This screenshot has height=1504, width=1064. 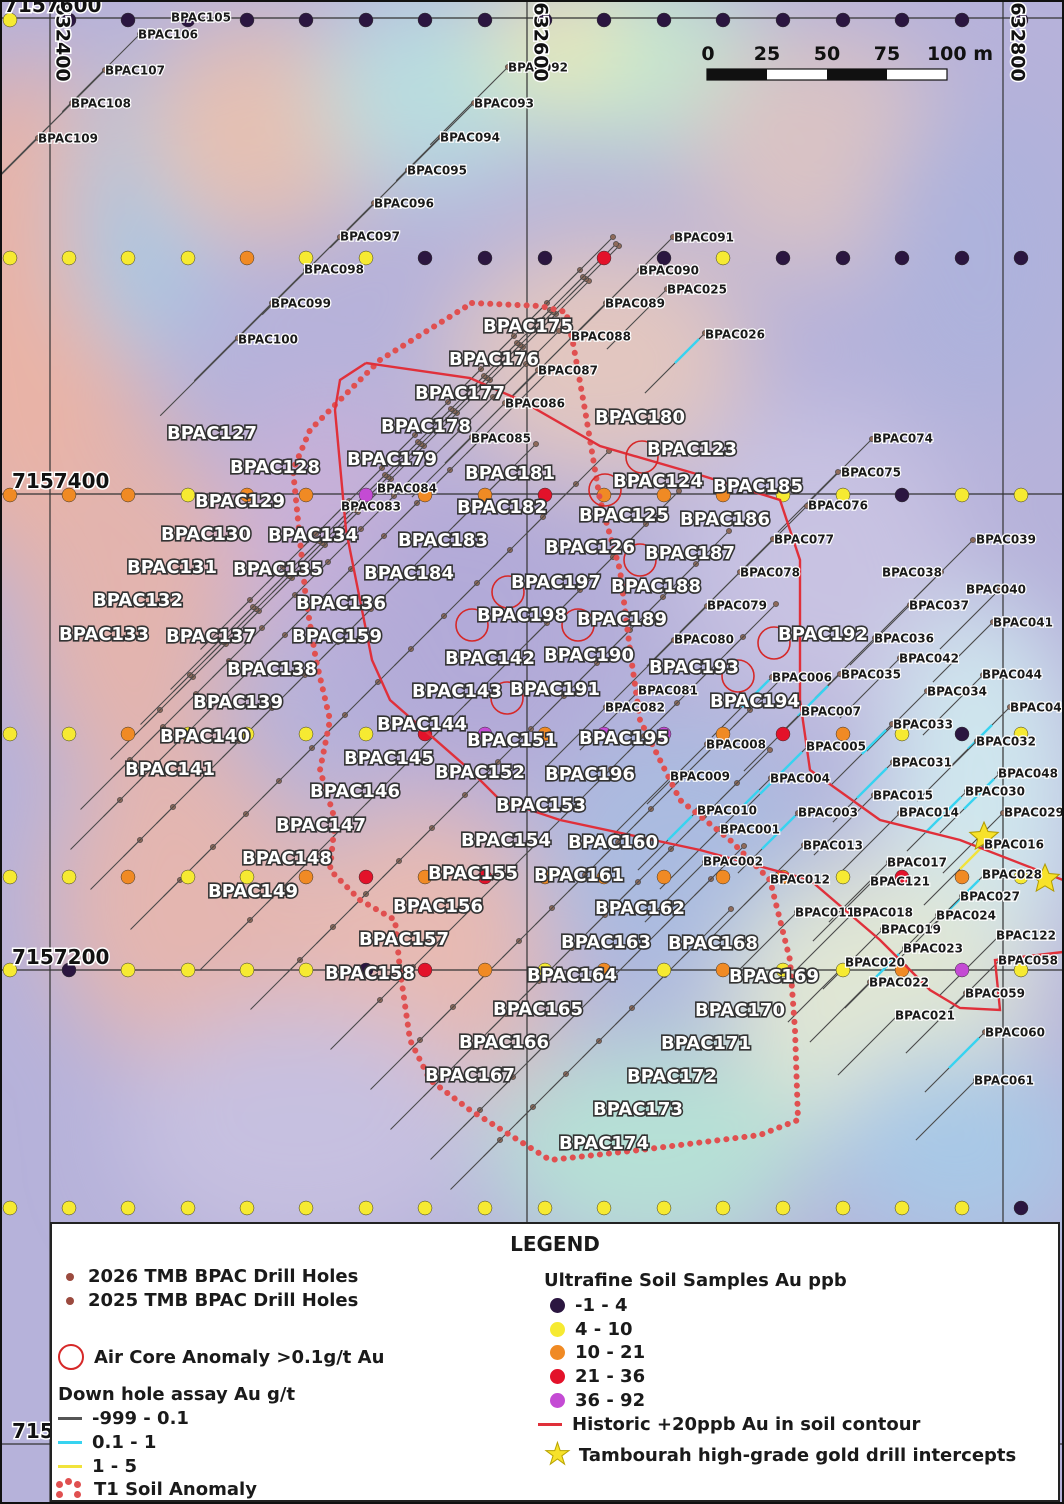 I want to click on drill-hole-label: BPAC157, so click(x=404, y=939).